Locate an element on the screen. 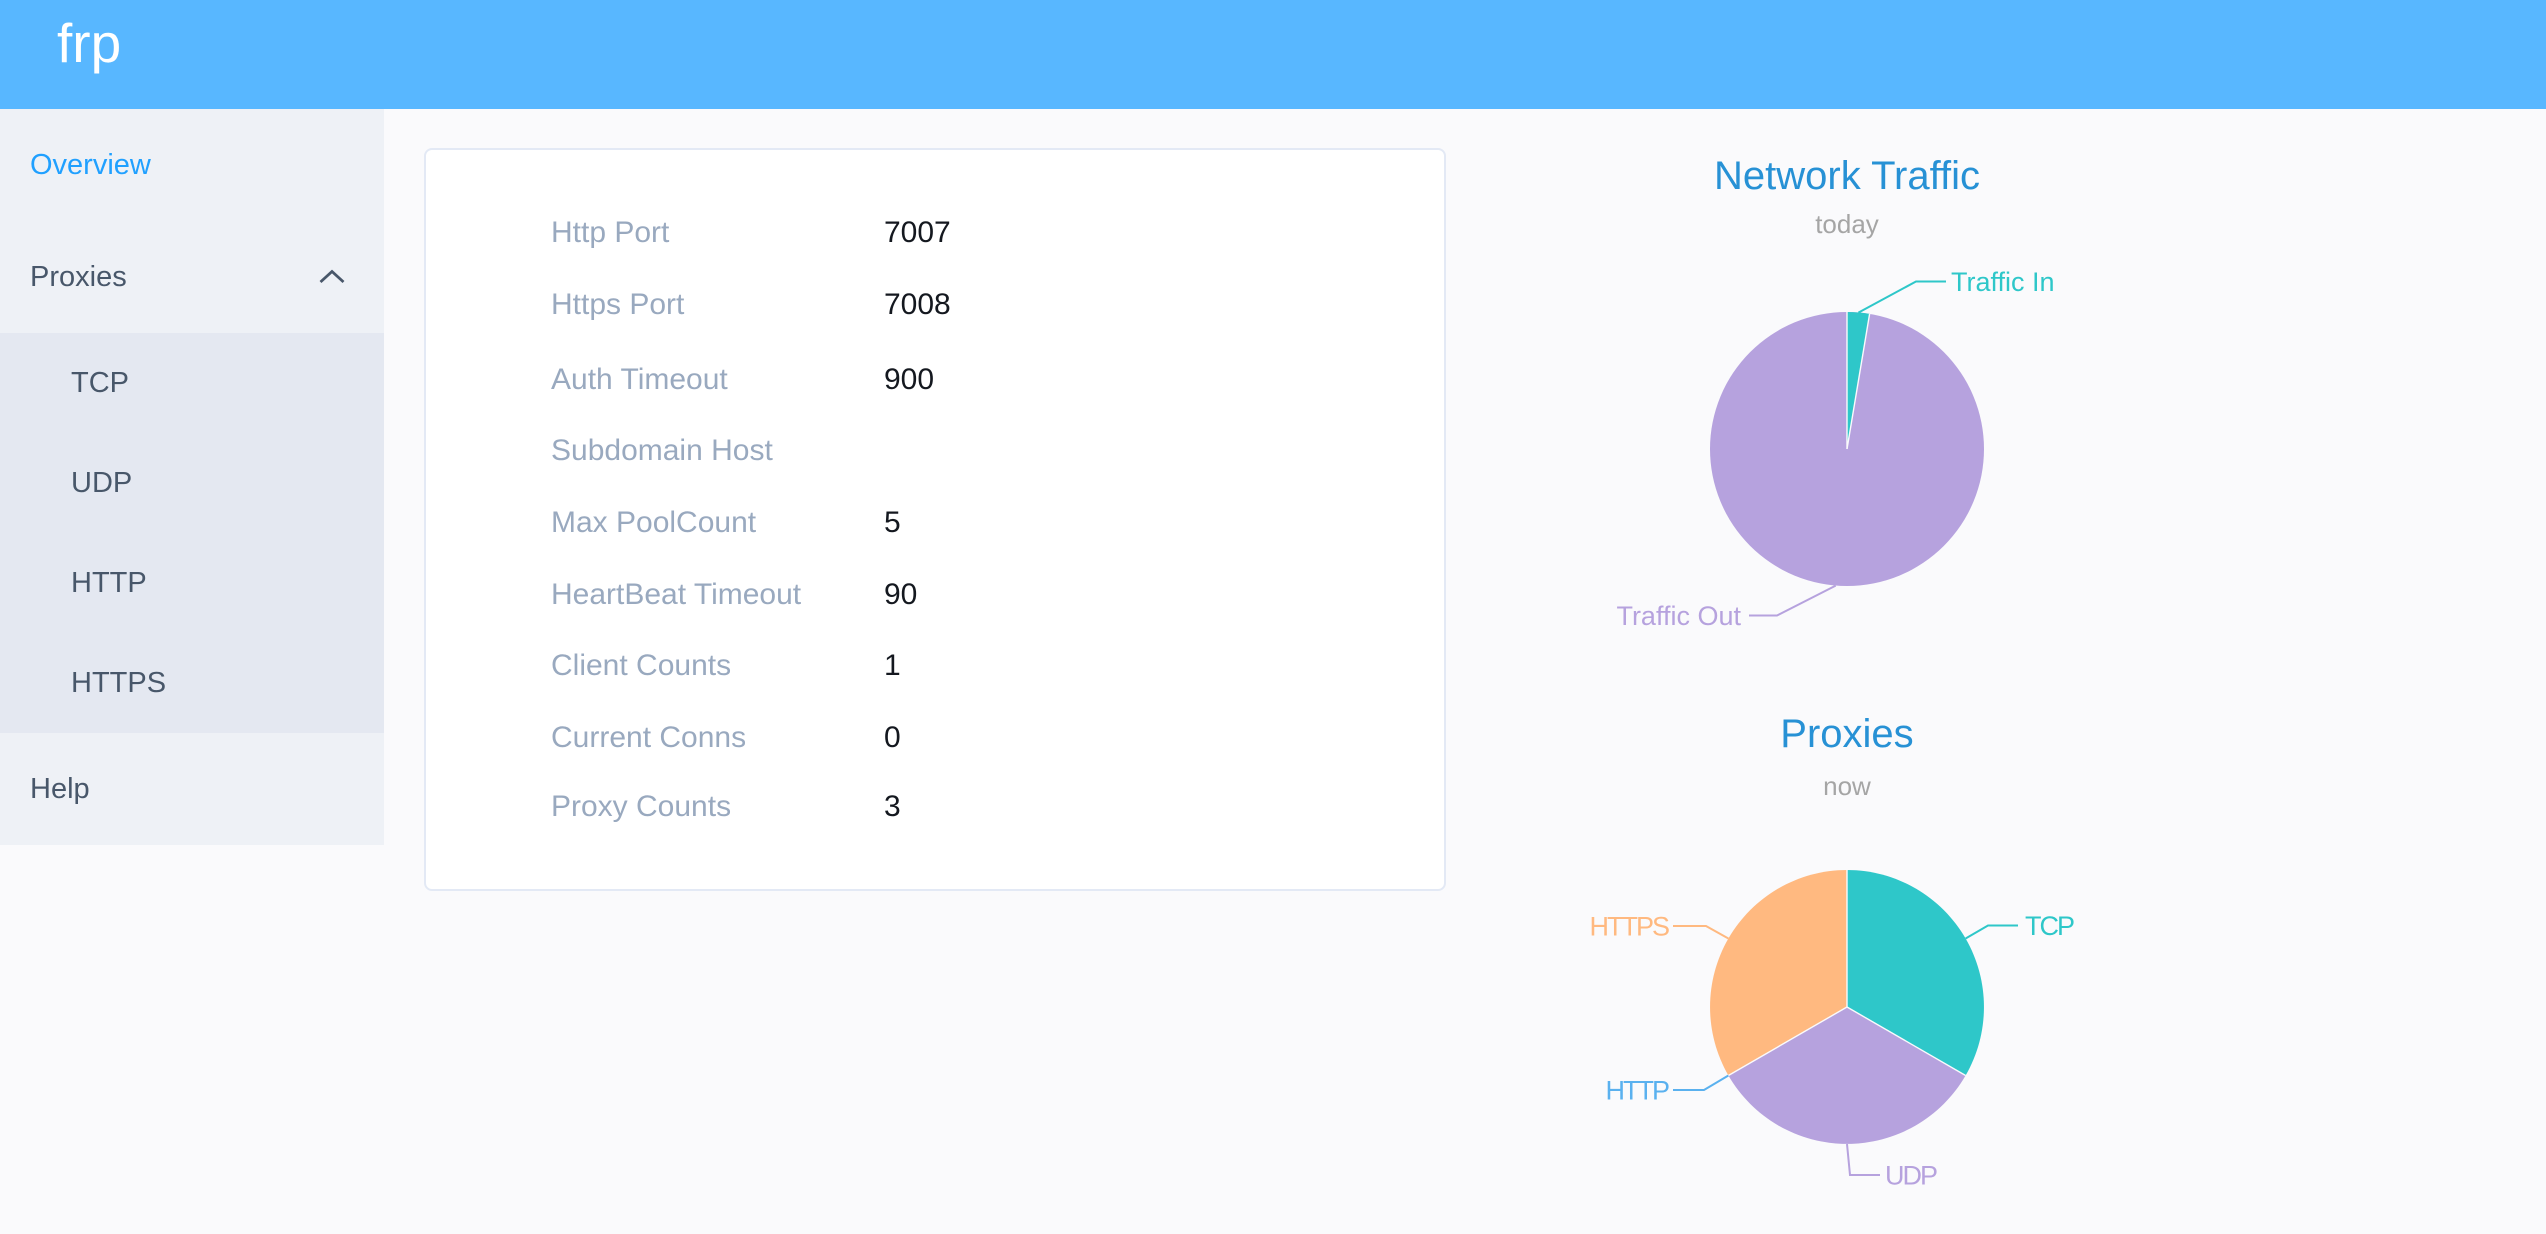  svg-text: HTTPS is located at coordinates (1628, 927).